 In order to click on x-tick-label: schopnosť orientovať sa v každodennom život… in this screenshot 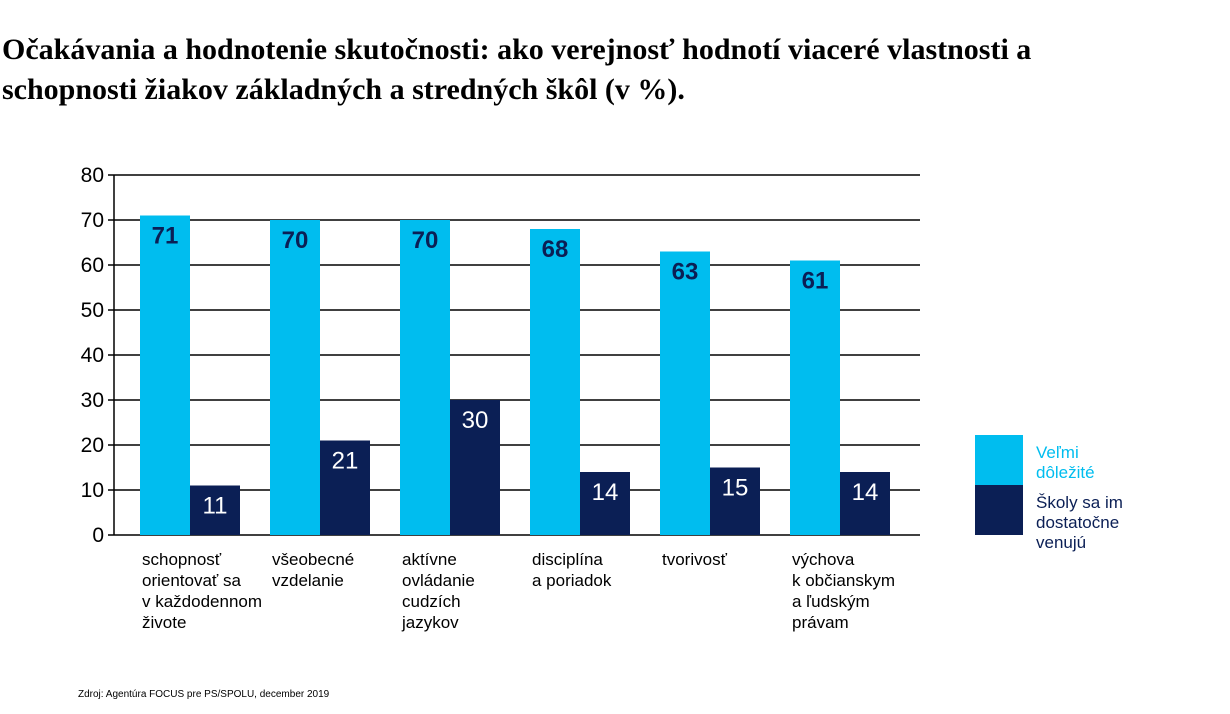, I will do `click(202, 591)`.